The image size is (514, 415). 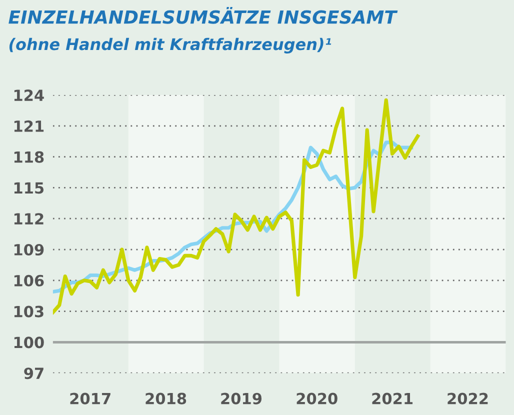 What do you see at coordinates (29, 188) in the screenshot?
I see `y-tick-label: 115` at bounding box center [29, 188].